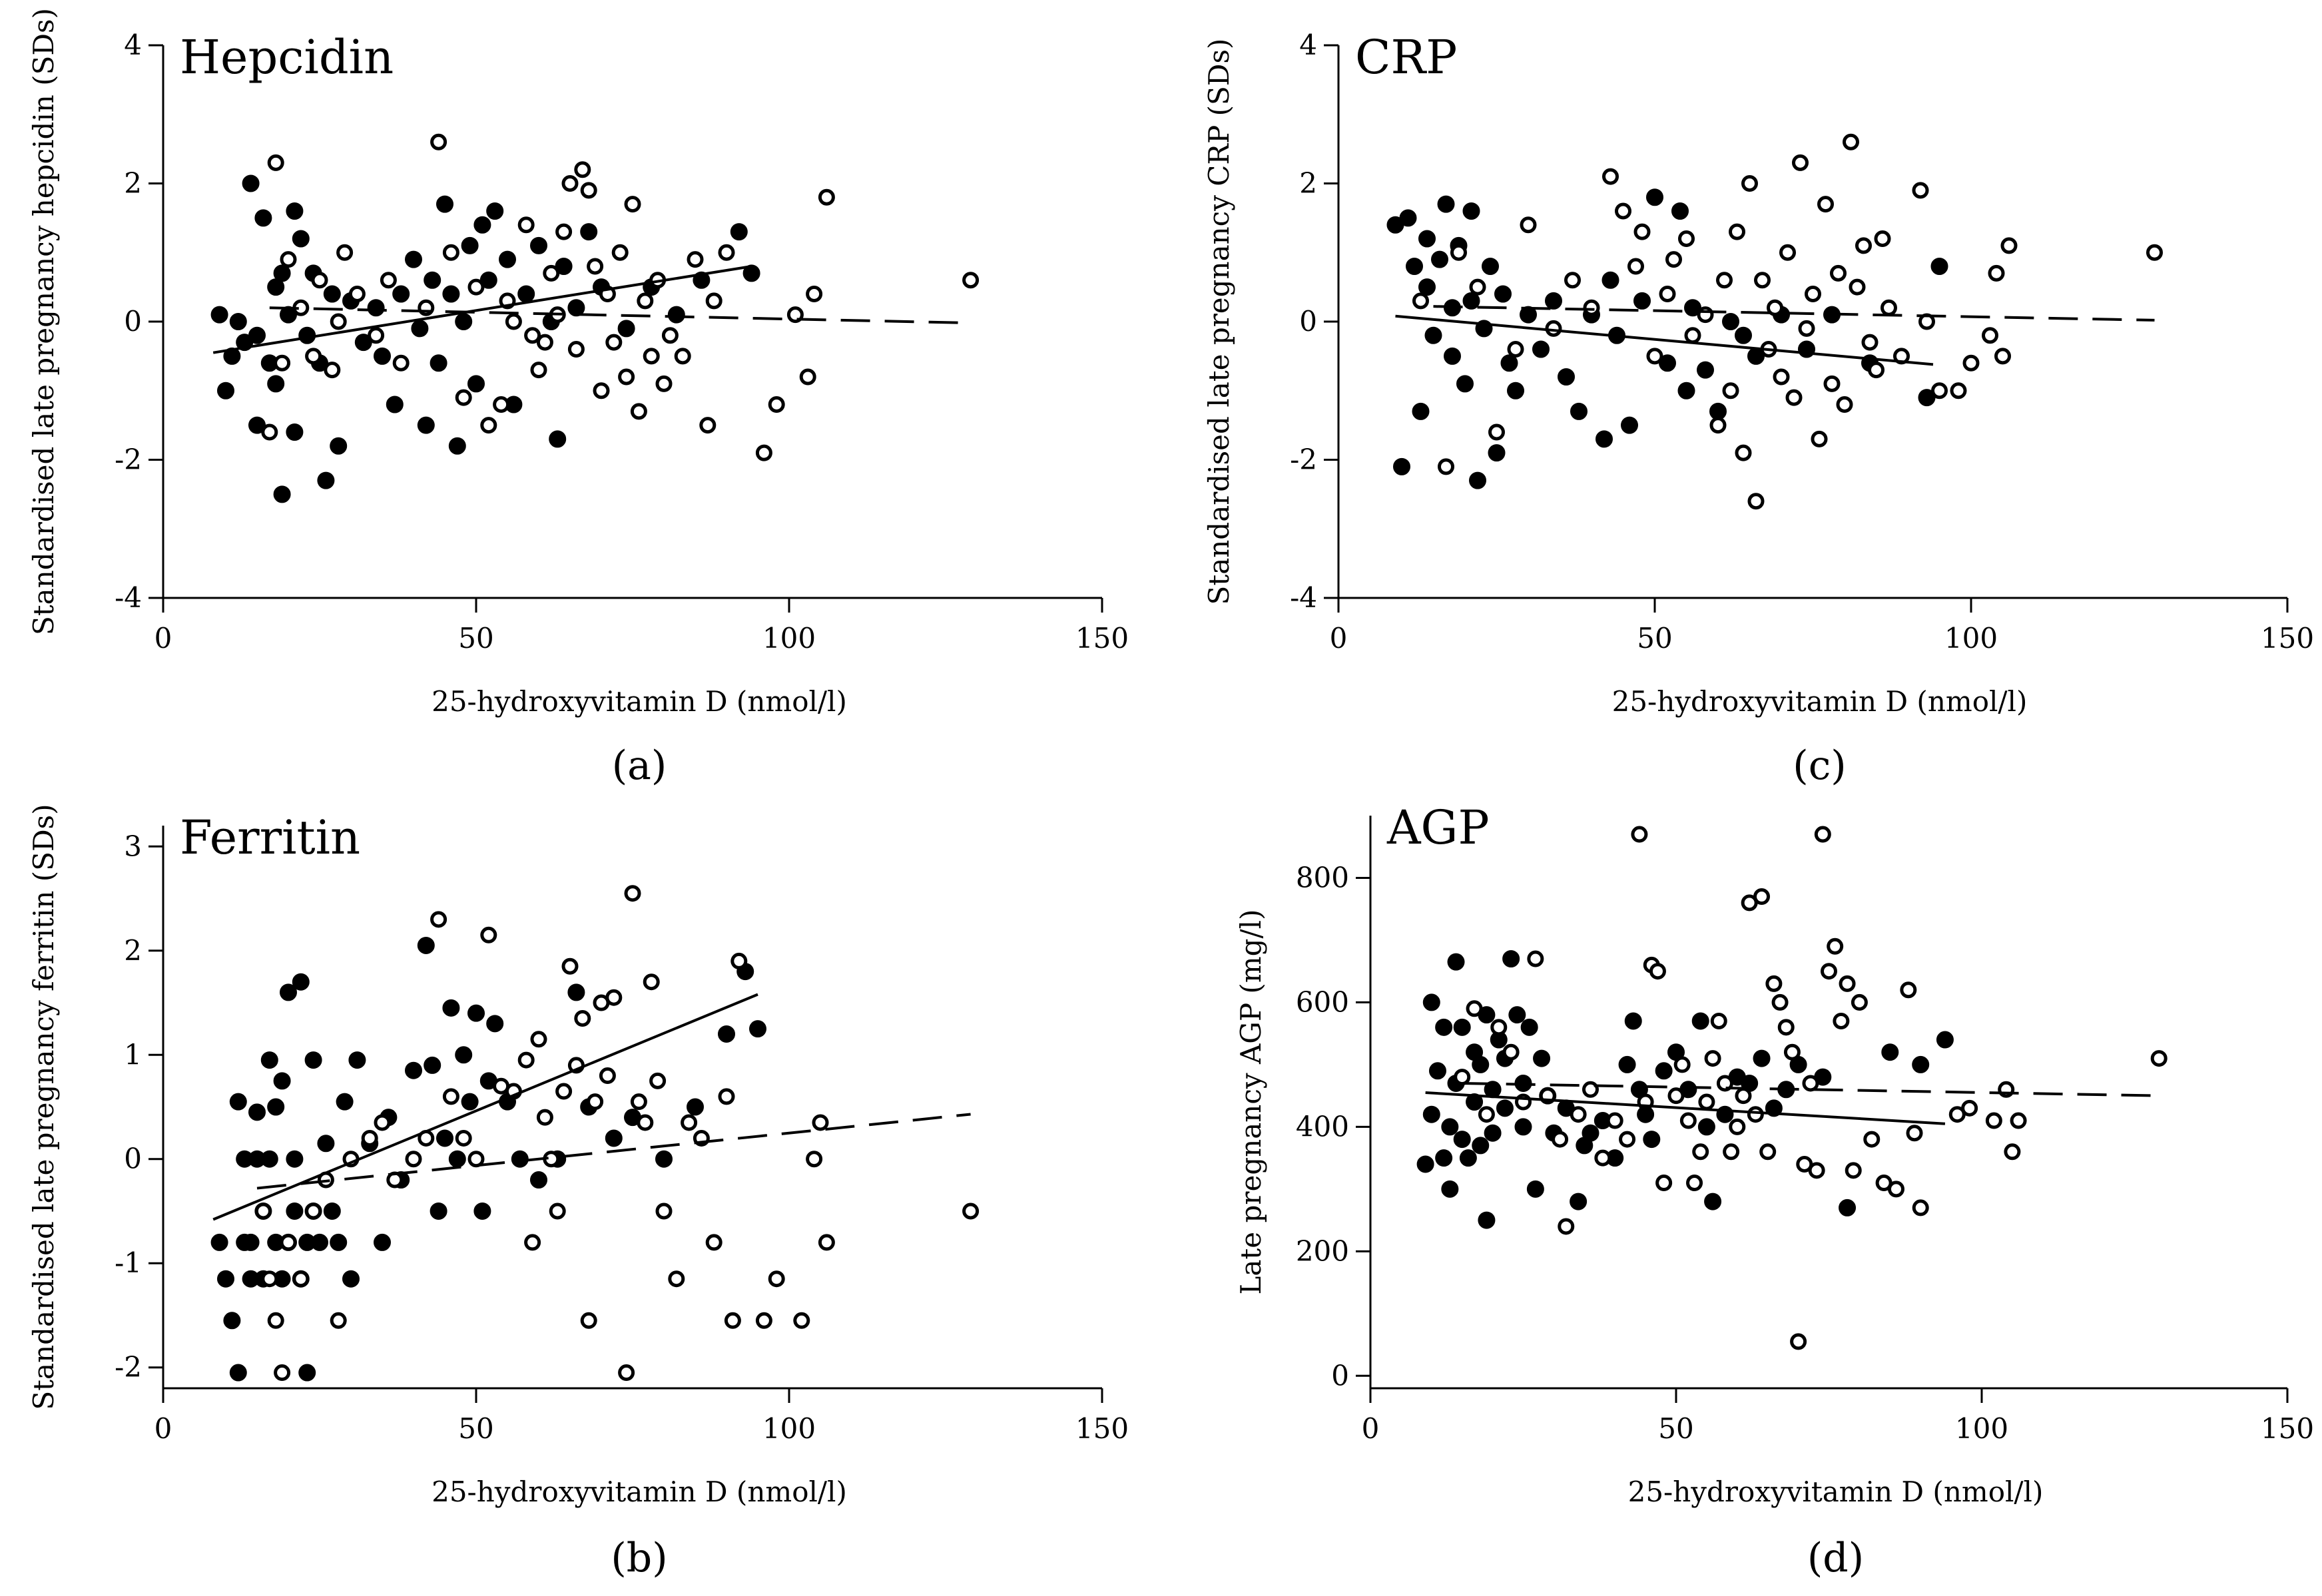 This screenshot has height=1596, width=2322. What do you see at coordinates (639, 1558) in the screenshot?
I see `panel-caption: (b)` at bounding box center [639, 1558].